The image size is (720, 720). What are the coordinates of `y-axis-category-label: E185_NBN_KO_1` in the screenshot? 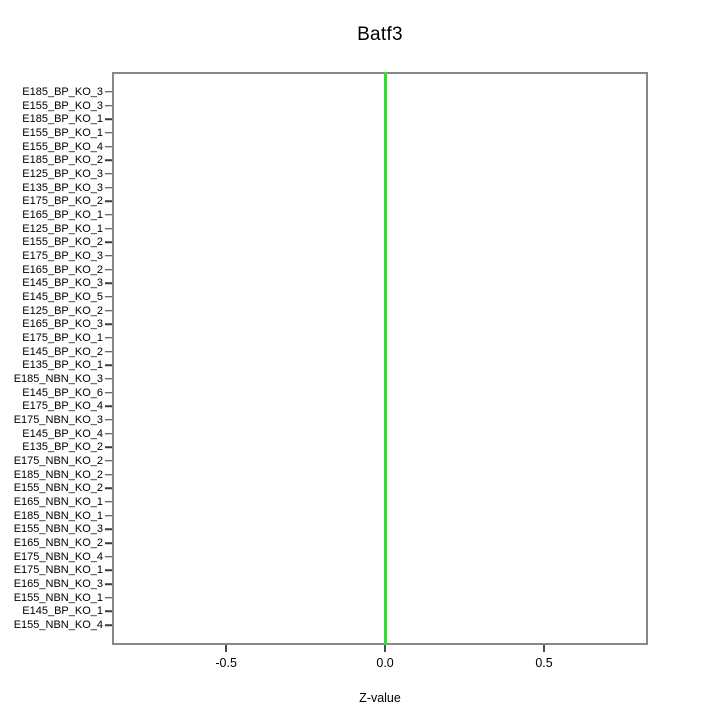 It's located at (58, 515).